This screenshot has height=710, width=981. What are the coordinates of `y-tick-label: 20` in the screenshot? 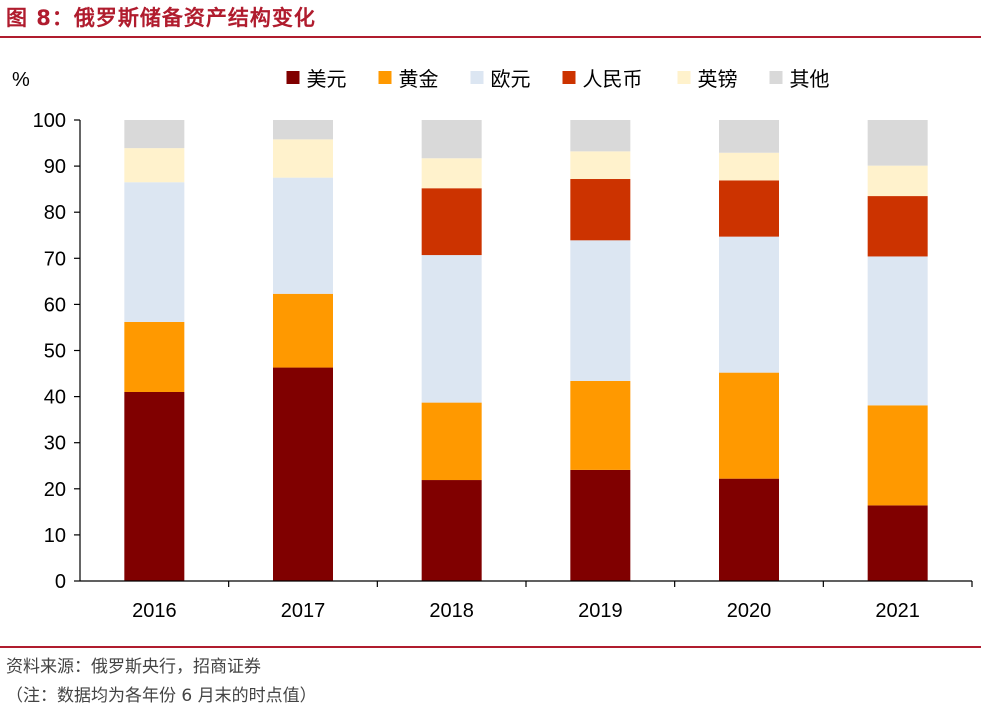 It's located at (55, 490).